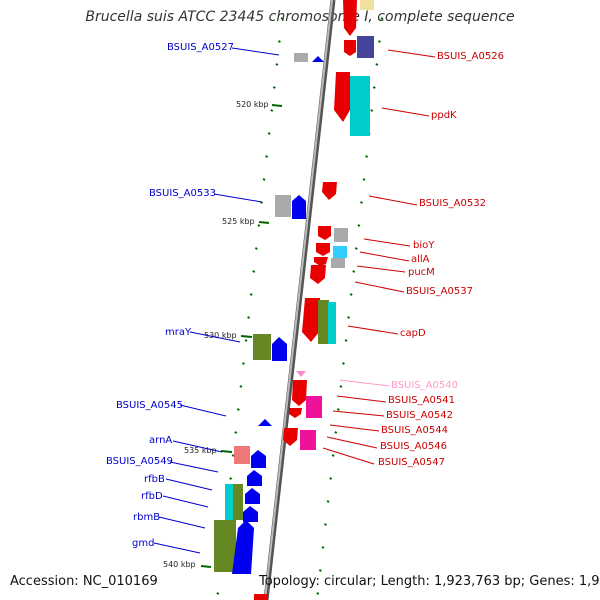  Describe the element at coordinates (444, 115) in the screenshot. I see `gene-label: ppdK` at that location.